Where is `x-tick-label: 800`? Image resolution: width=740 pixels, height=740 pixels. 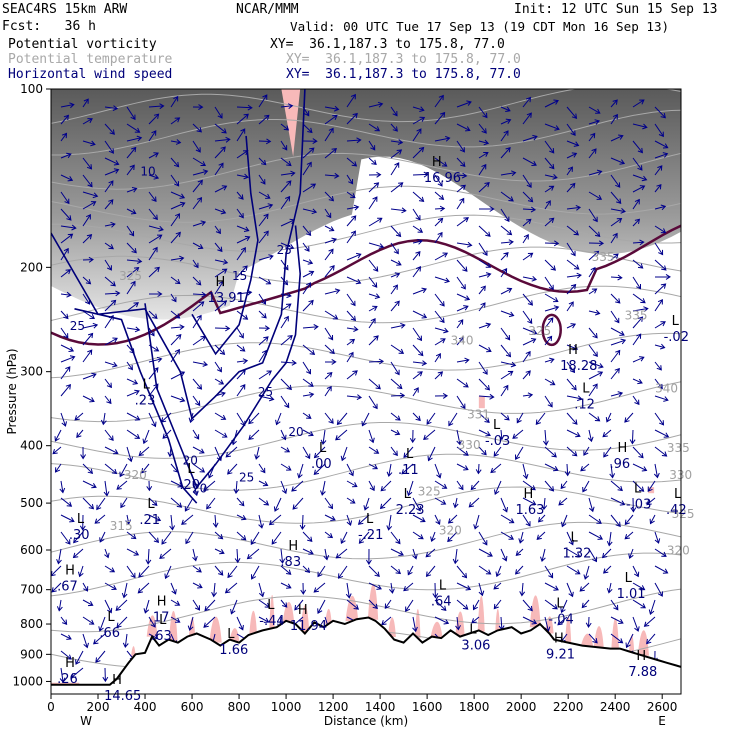 x-tick-label: 800 is located at coordinates (239, 707).